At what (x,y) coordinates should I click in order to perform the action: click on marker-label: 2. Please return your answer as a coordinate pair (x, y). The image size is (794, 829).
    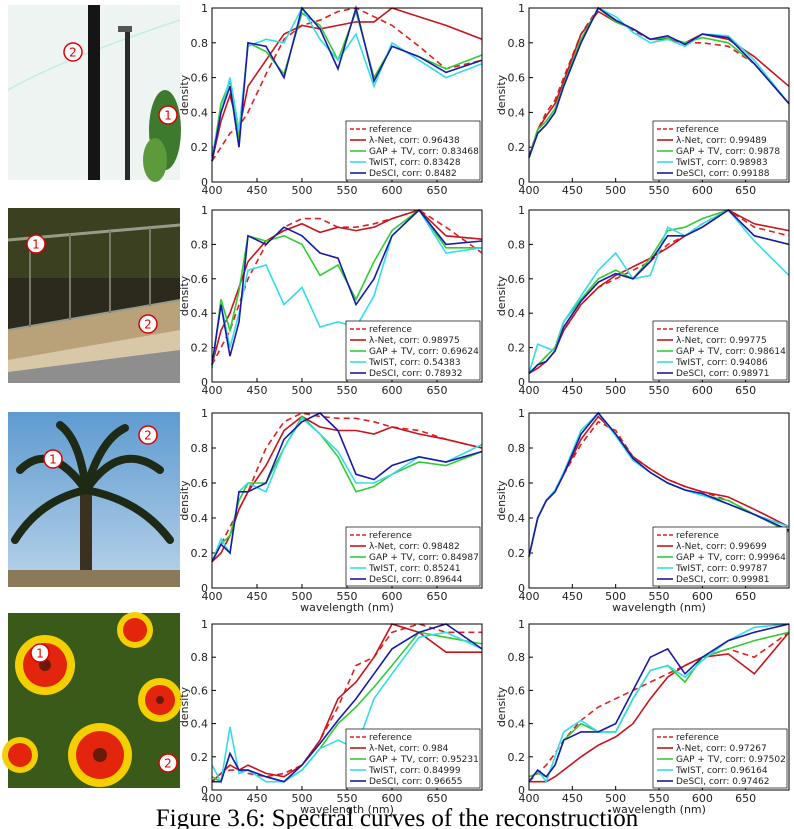
    Looking at the image, I should click on (148, 325).